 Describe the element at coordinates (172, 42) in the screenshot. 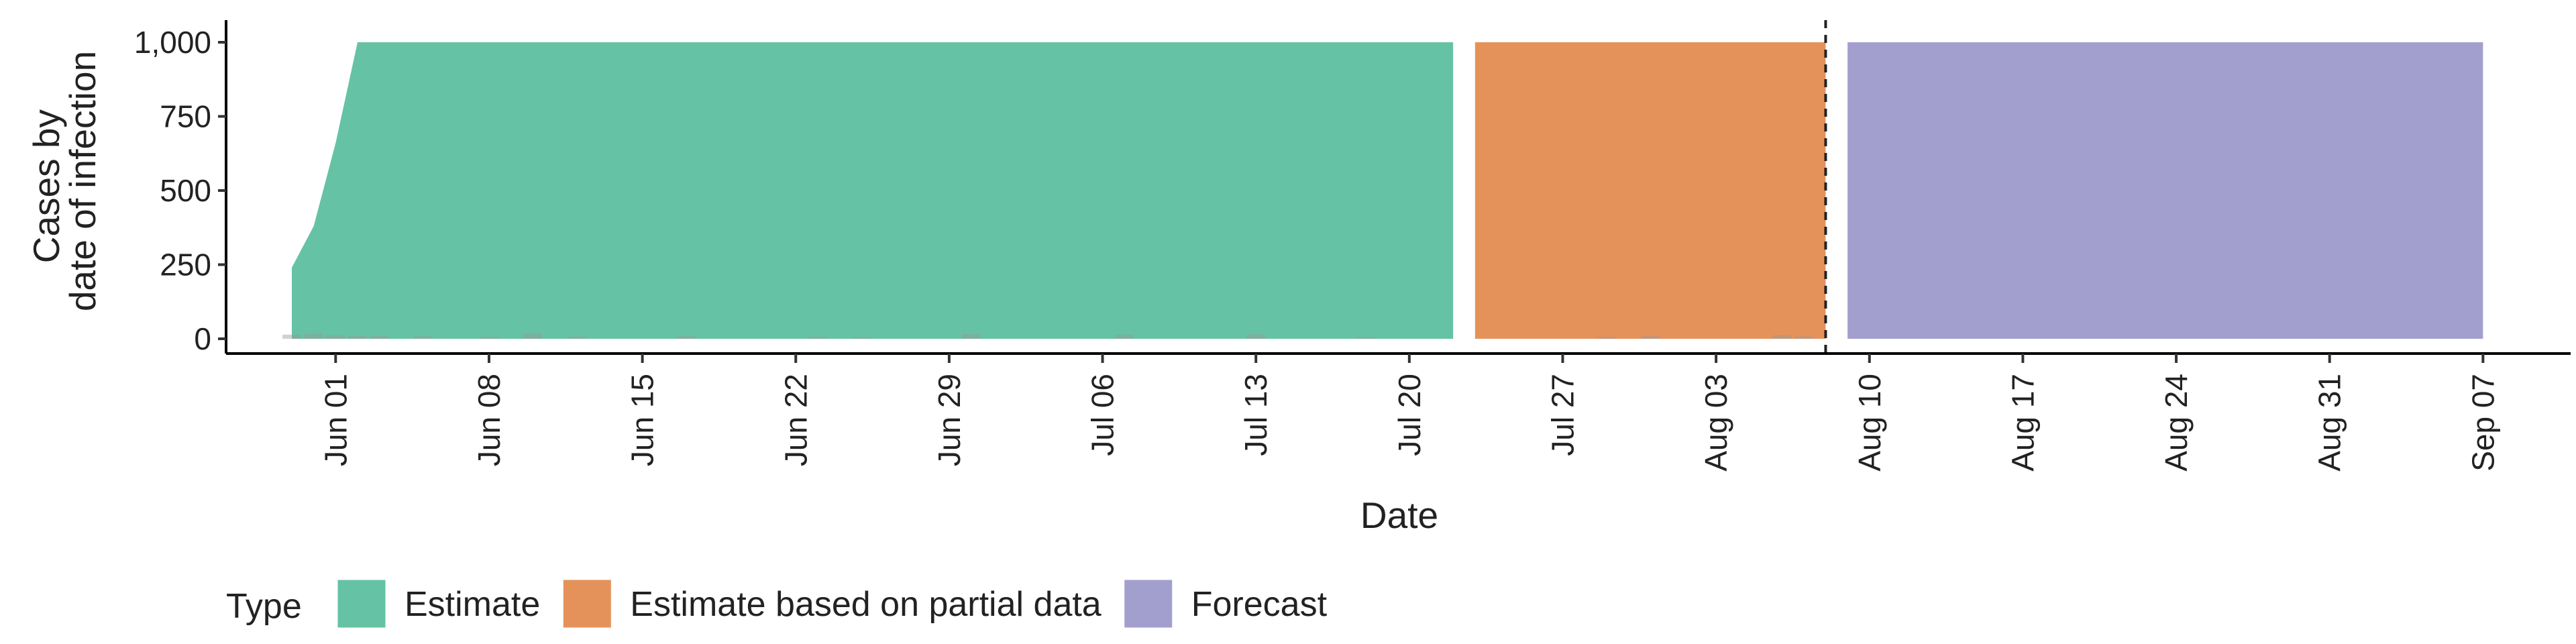

I see `y-tick-label-4: 1,000` at that location.